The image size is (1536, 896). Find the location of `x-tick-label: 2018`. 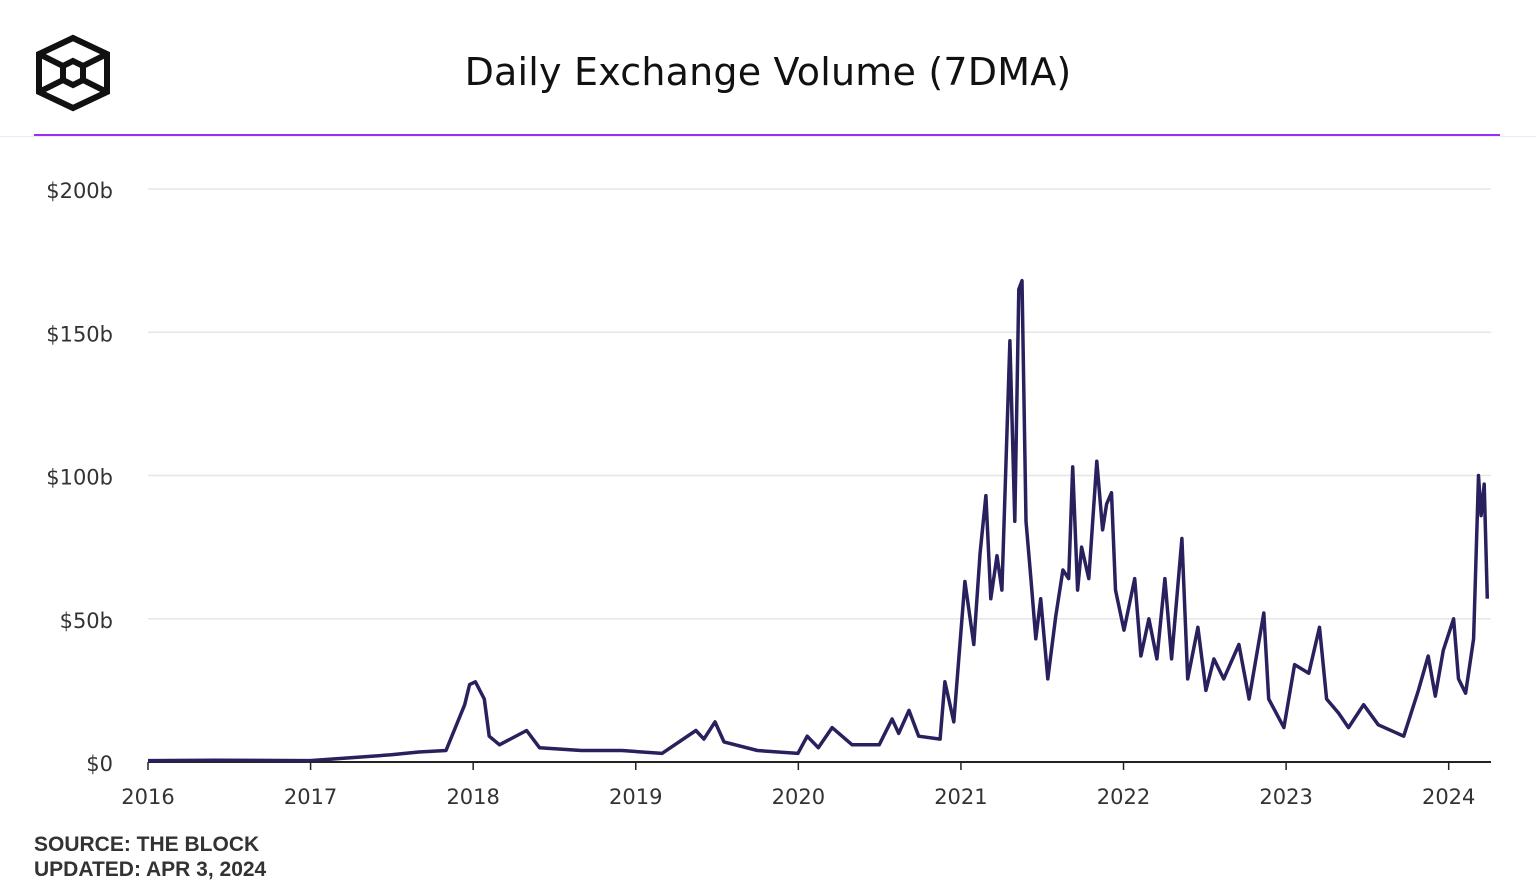

x-tick-label: 2018 is located at coordinates (472, 797).